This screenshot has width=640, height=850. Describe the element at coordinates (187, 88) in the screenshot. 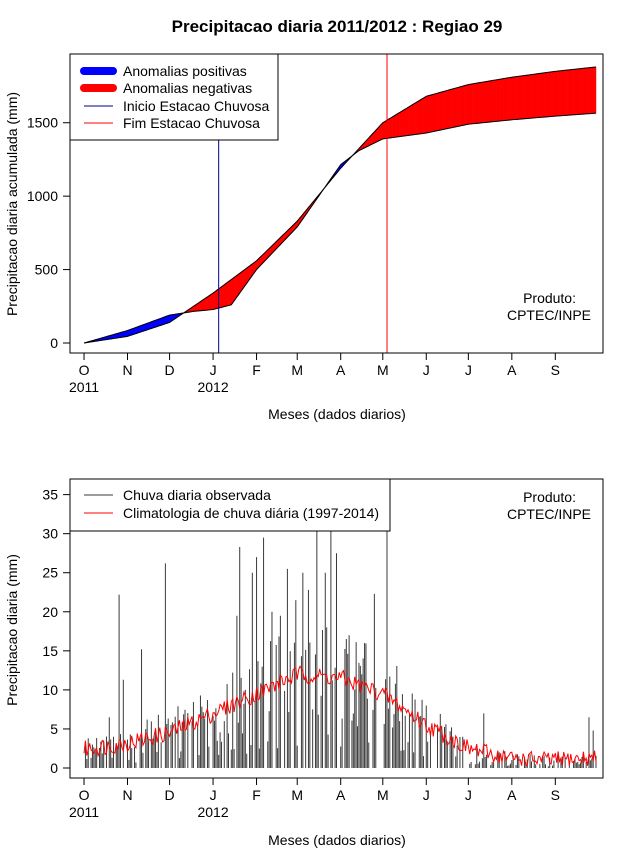

I see `legend-negative-label: Anomalias negativas` at that location.